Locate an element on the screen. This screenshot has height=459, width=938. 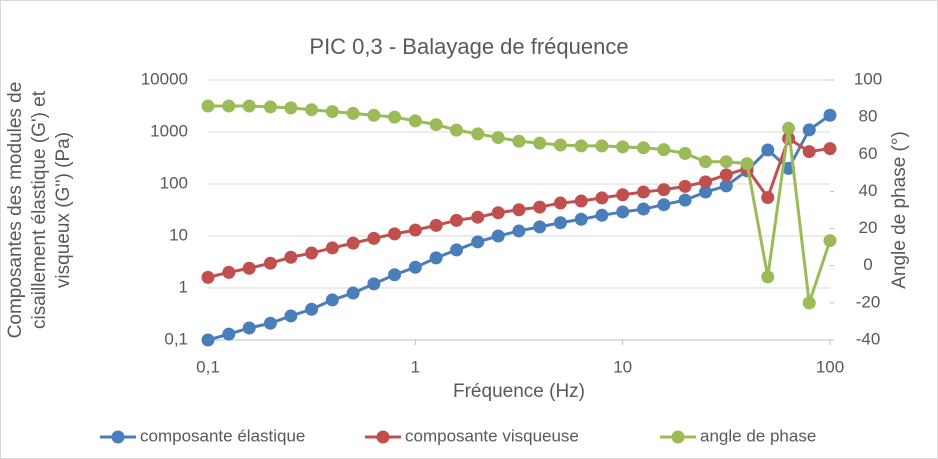
y-axis-label-line: visqueux (G'') (Pa) is located at coordinates (63, 210).